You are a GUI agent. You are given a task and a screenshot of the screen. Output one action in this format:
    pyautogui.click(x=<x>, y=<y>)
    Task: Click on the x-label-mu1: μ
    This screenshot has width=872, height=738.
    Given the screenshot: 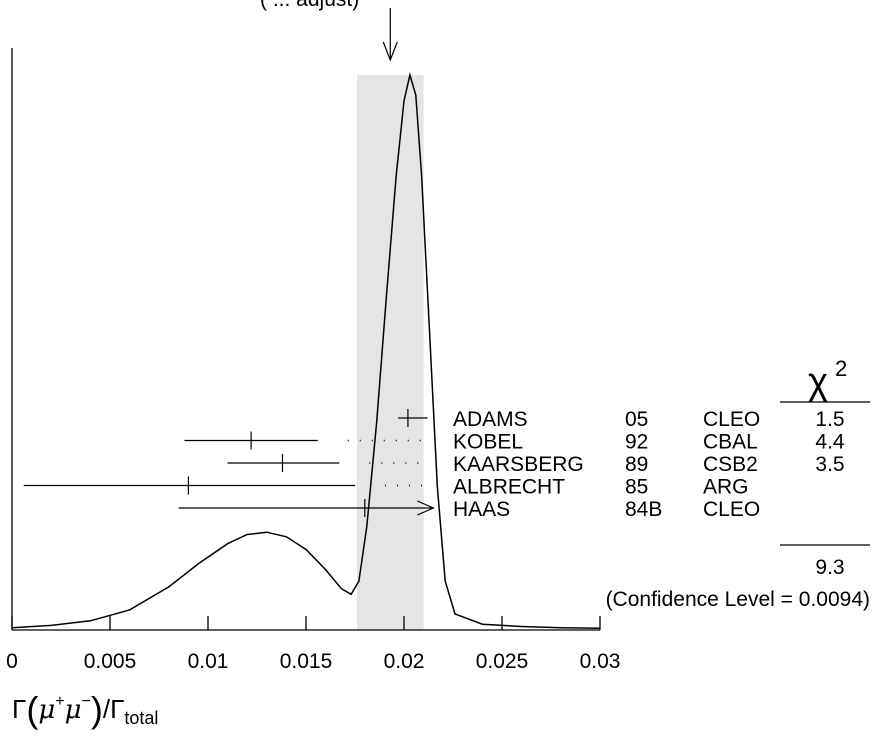 What is the action you would take?
    pyautogui.click(x=46, y=710)
    